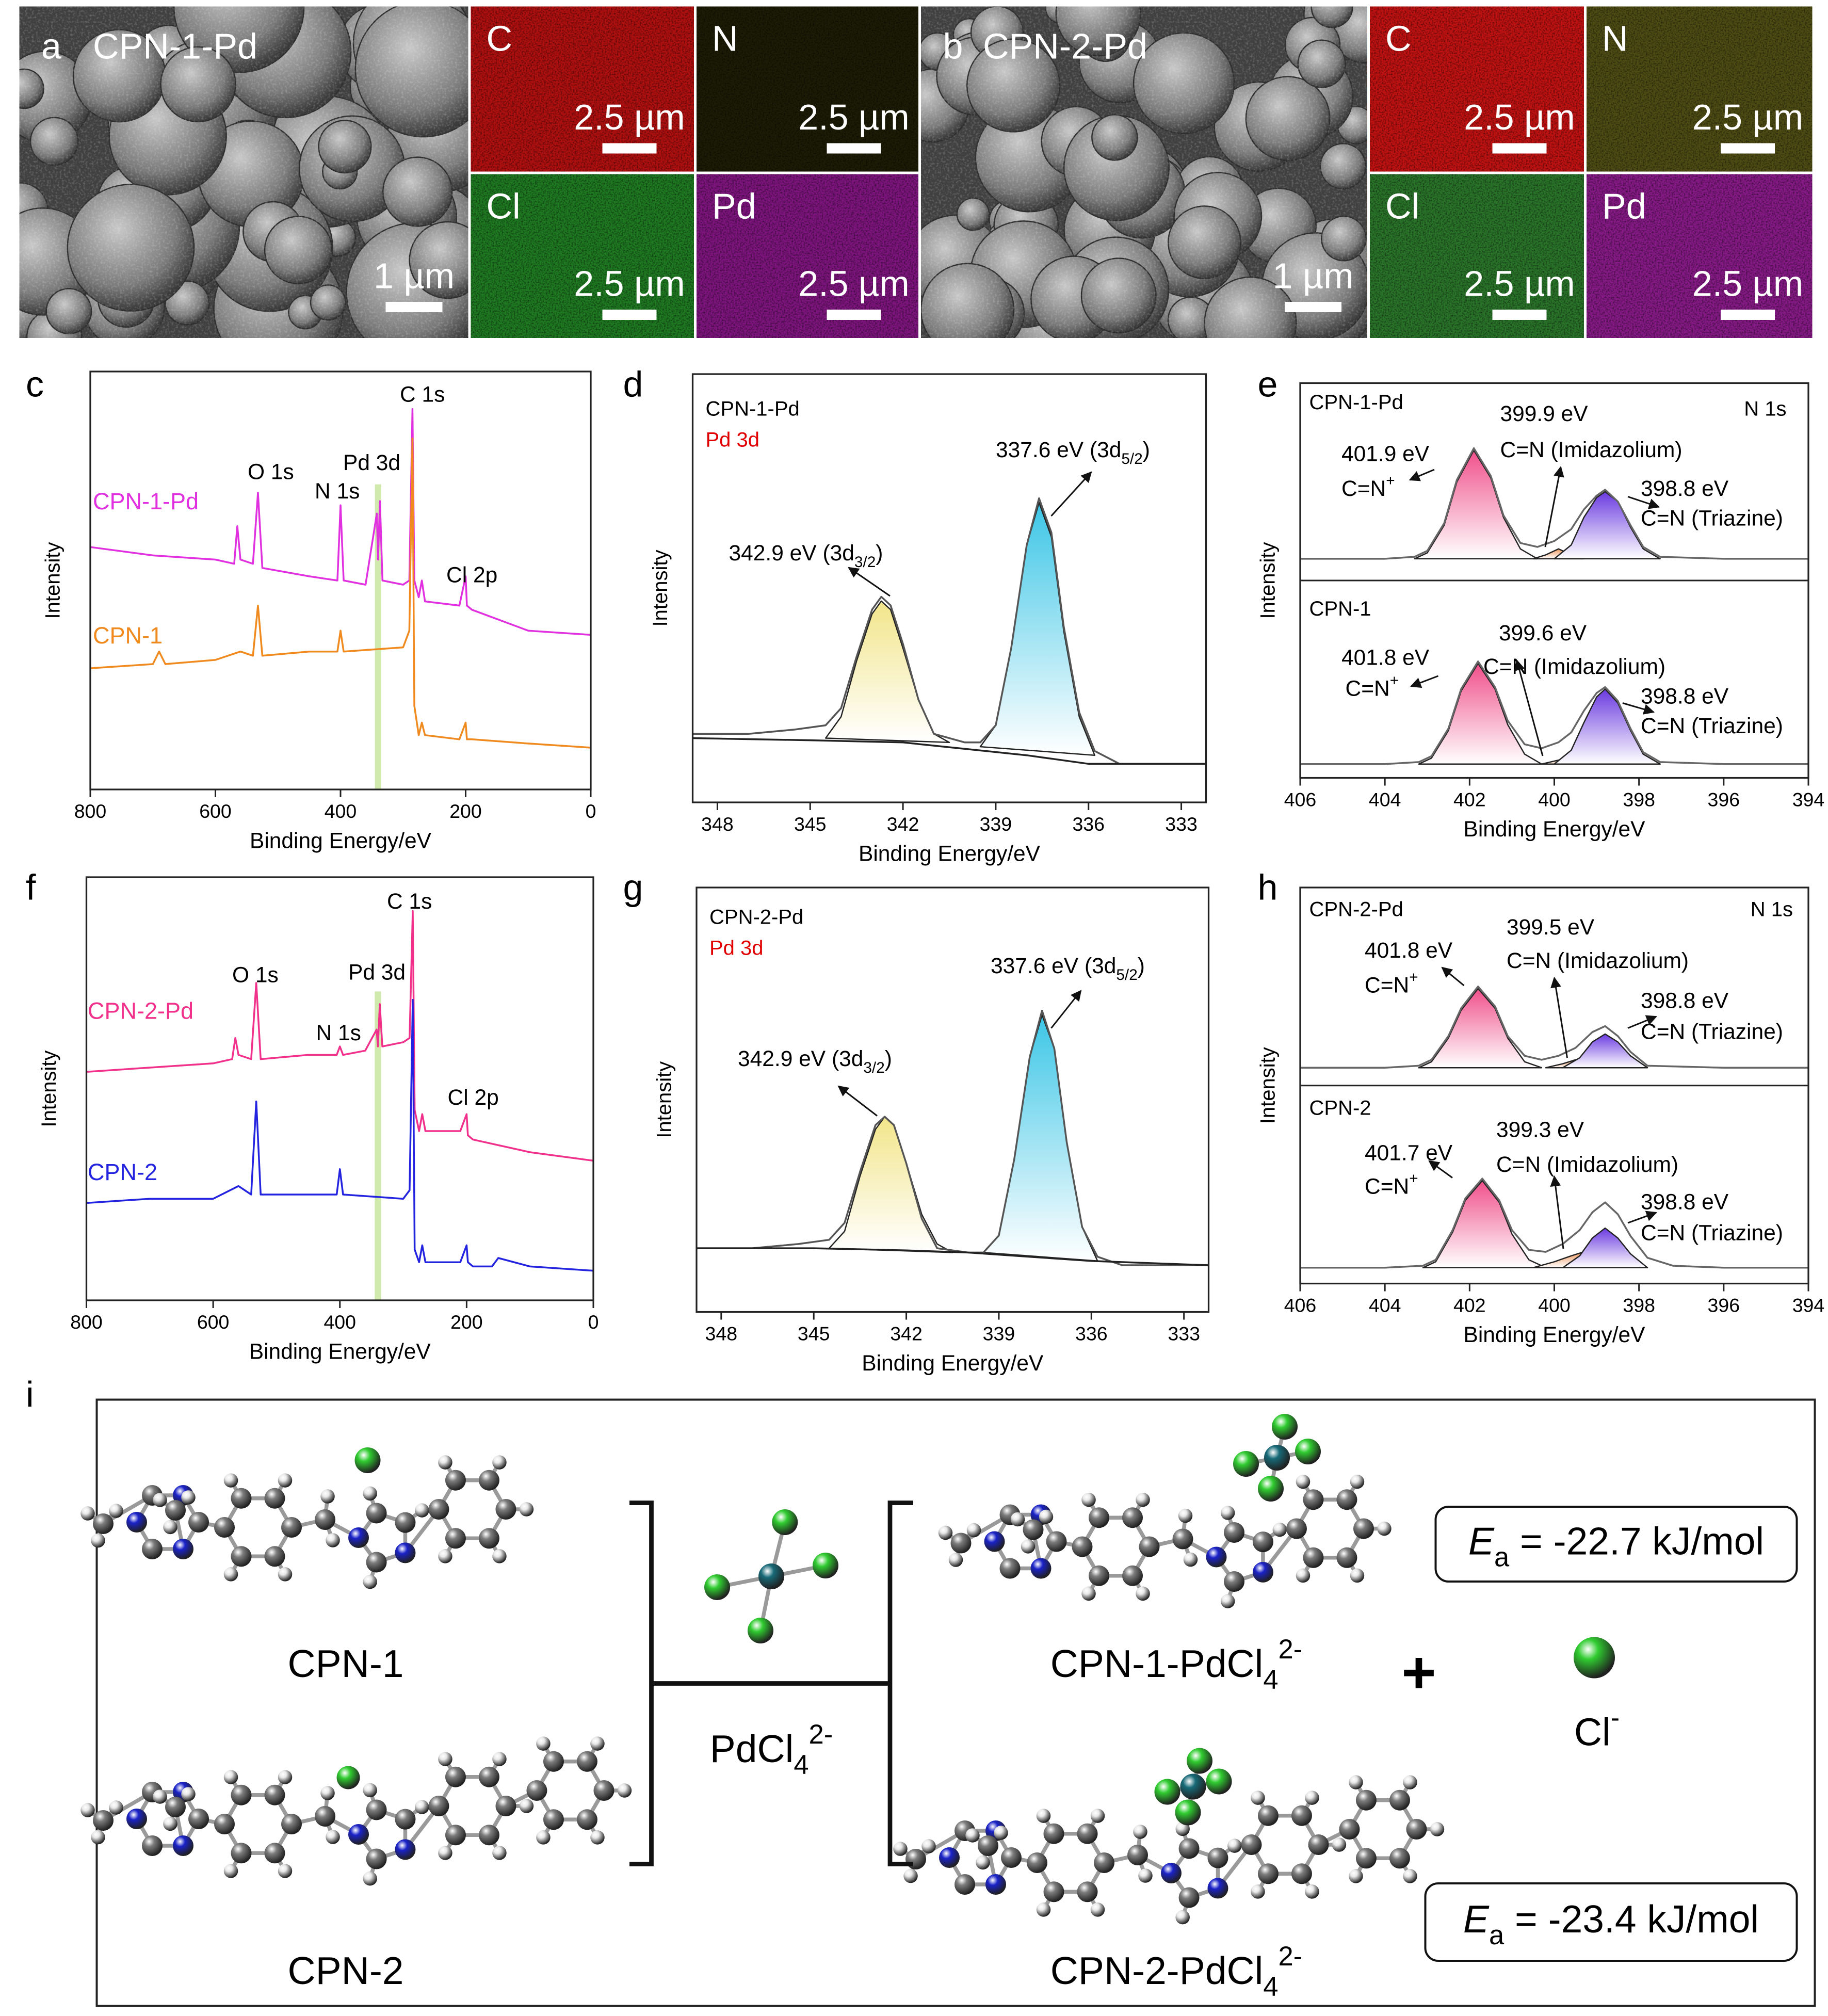  Describe the element at coordinates (1088, 824) in the screenshot. I see `x-tick-label: 336` at that location.